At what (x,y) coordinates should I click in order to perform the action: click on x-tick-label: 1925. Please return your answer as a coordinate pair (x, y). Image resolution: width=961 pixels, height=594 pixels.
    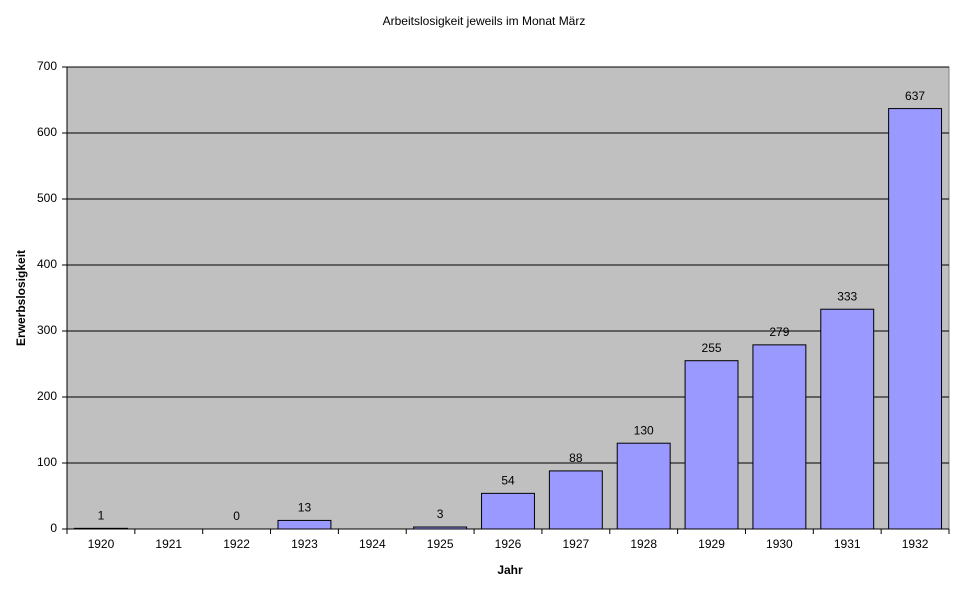
    Looking at the image, I should click on (440, 544).